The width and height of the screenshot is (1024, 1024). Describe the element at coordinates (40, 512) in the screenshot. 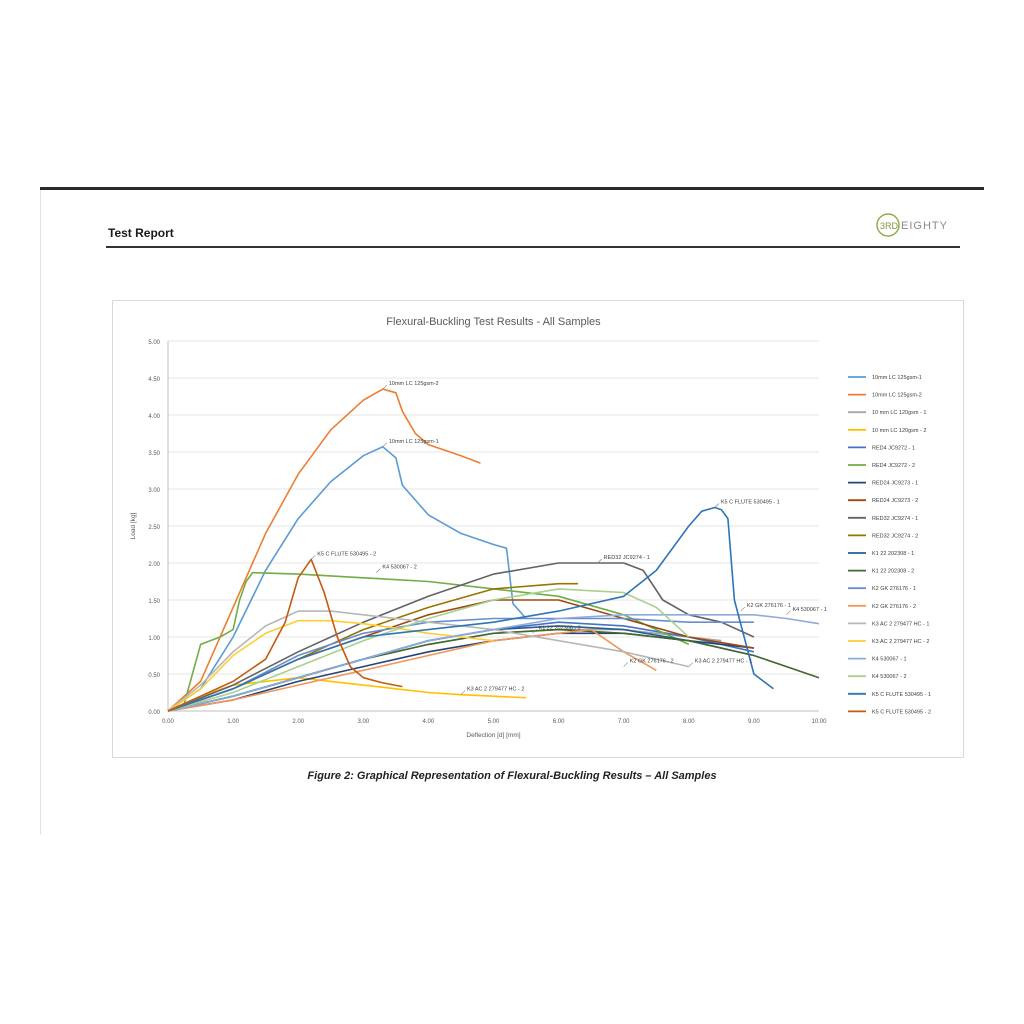

I see `page-edge` at that location.